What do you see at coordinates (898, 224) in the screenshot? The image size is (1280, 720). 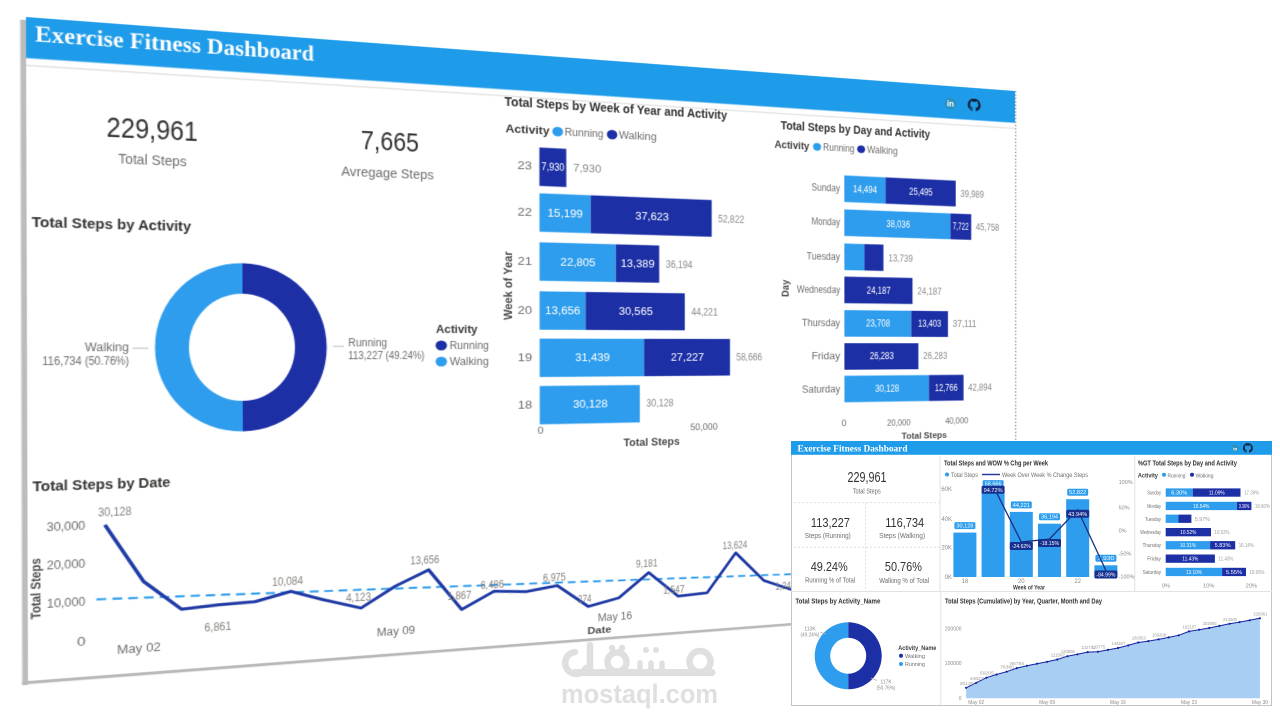 I see `svg-text: 38,036` at bounding box center [898, 224].